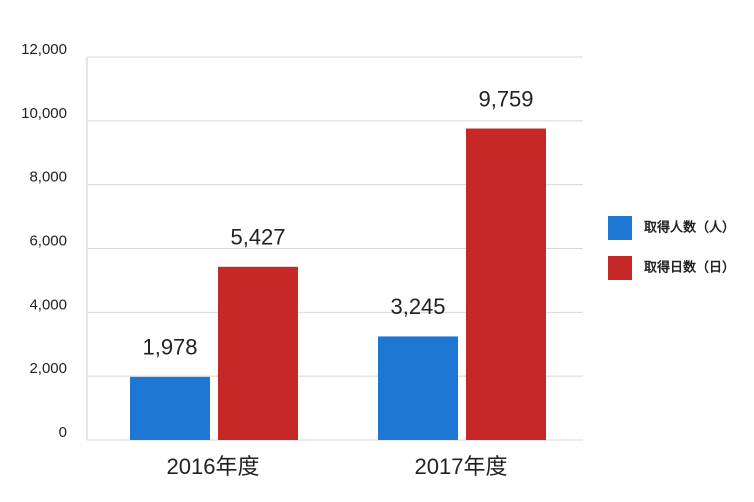 This screenshot has height=502, width=754. Describe the element at coordinates (461, 466) in the screenshot. I see `x-tick-label: 2017年度` at that location.